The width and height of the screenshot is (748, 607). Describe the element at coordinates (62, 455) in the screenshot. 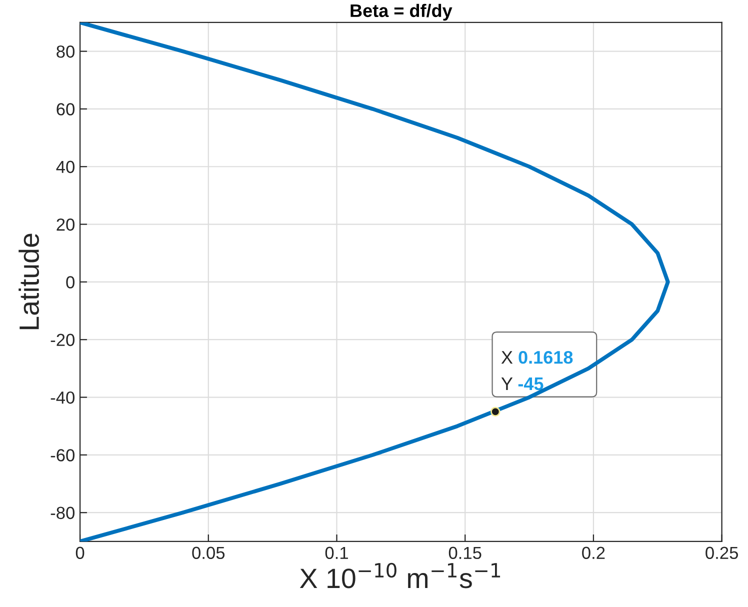

I see `y-tick-label: -60` at that location.